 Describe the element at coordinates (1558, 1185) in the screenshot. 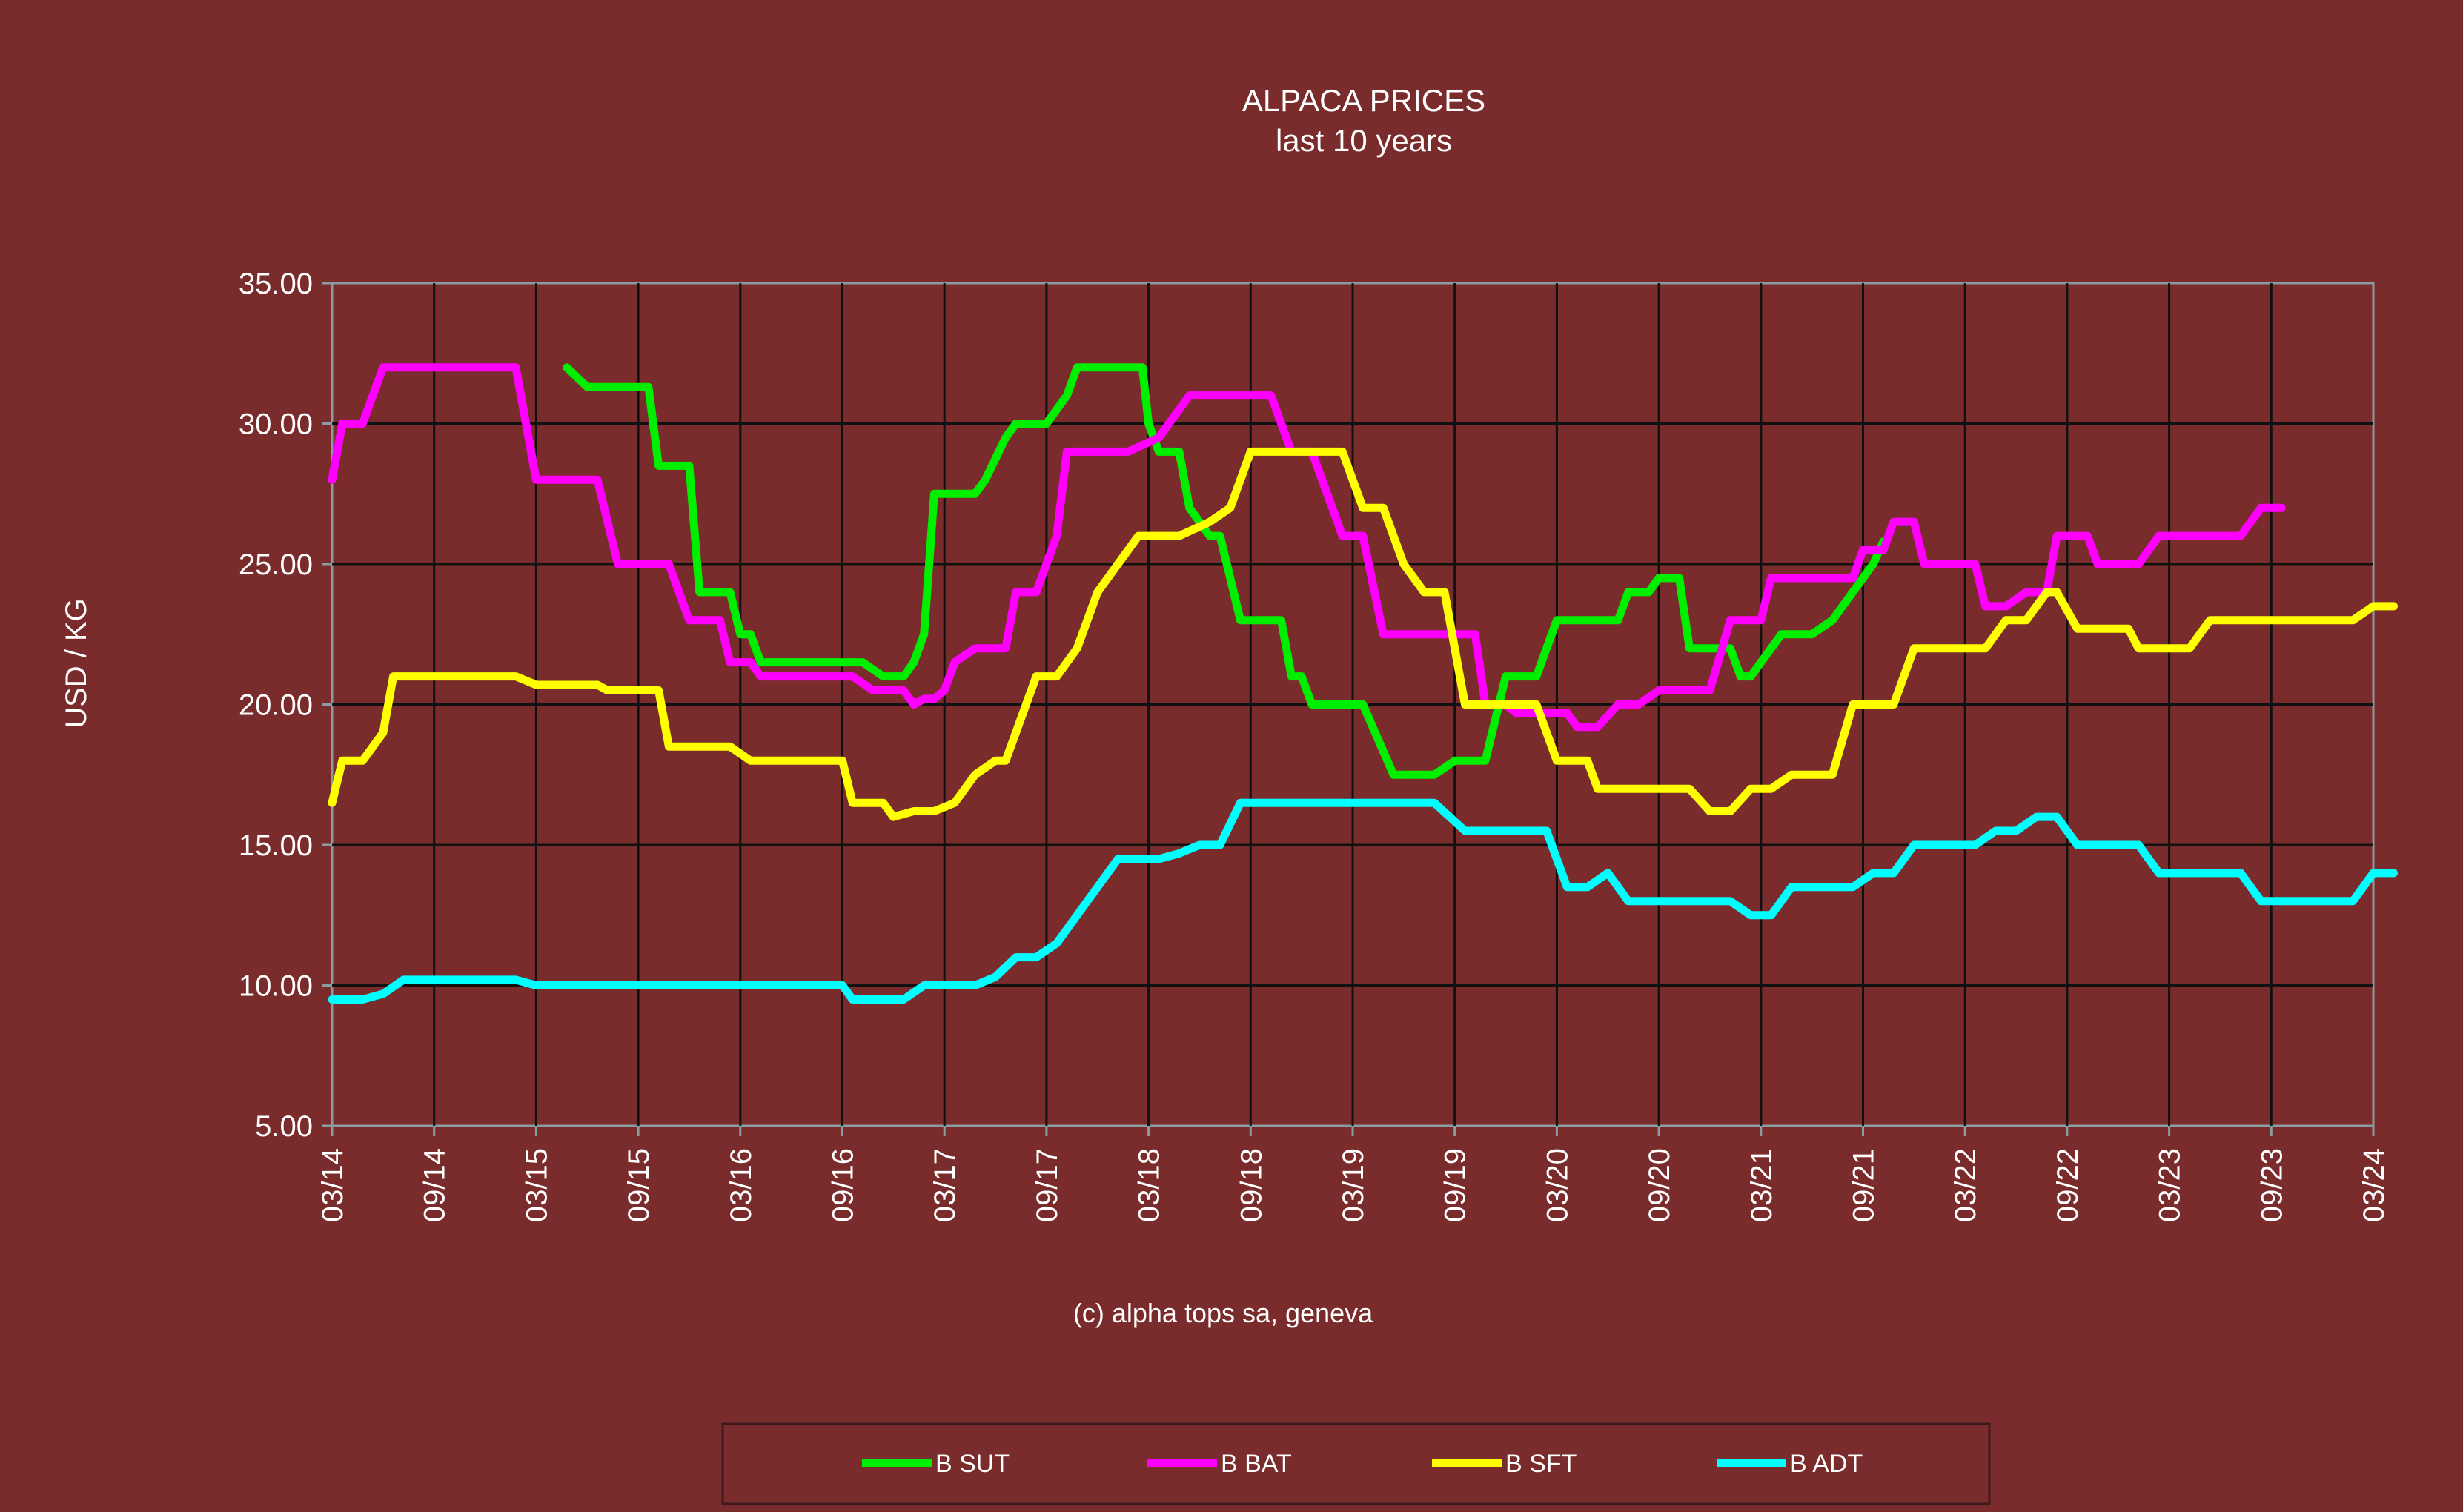

I see `x-tick-label: 03/20` at that location.